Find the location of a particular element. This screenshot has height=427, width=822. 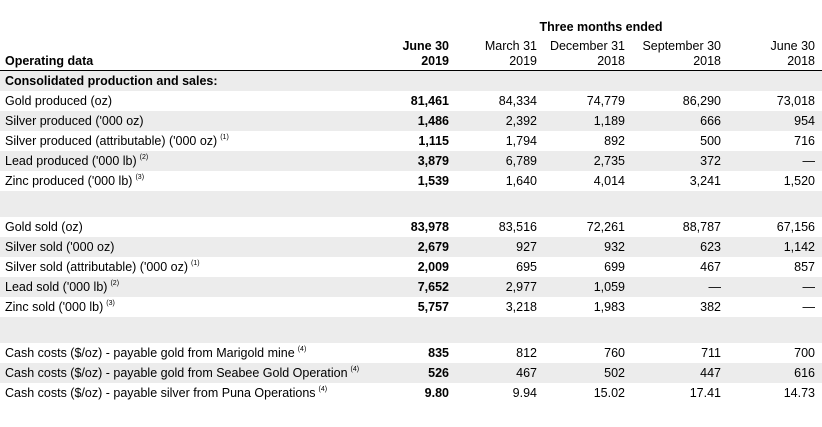

cell-value: 67,156 is located at coordinates (795, 226).